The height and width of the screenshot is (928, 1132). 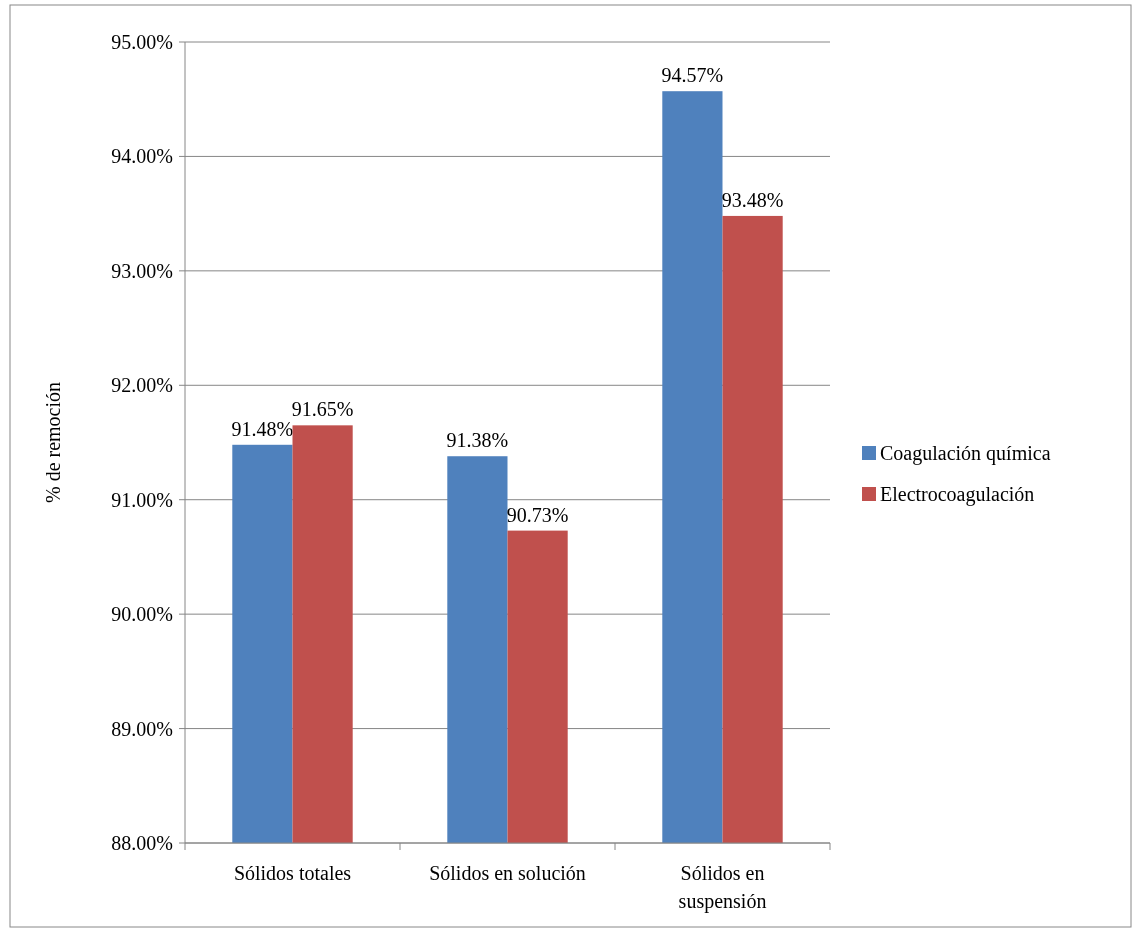 I want to click on data-label: 91.65%, so click(x=322, y=409).